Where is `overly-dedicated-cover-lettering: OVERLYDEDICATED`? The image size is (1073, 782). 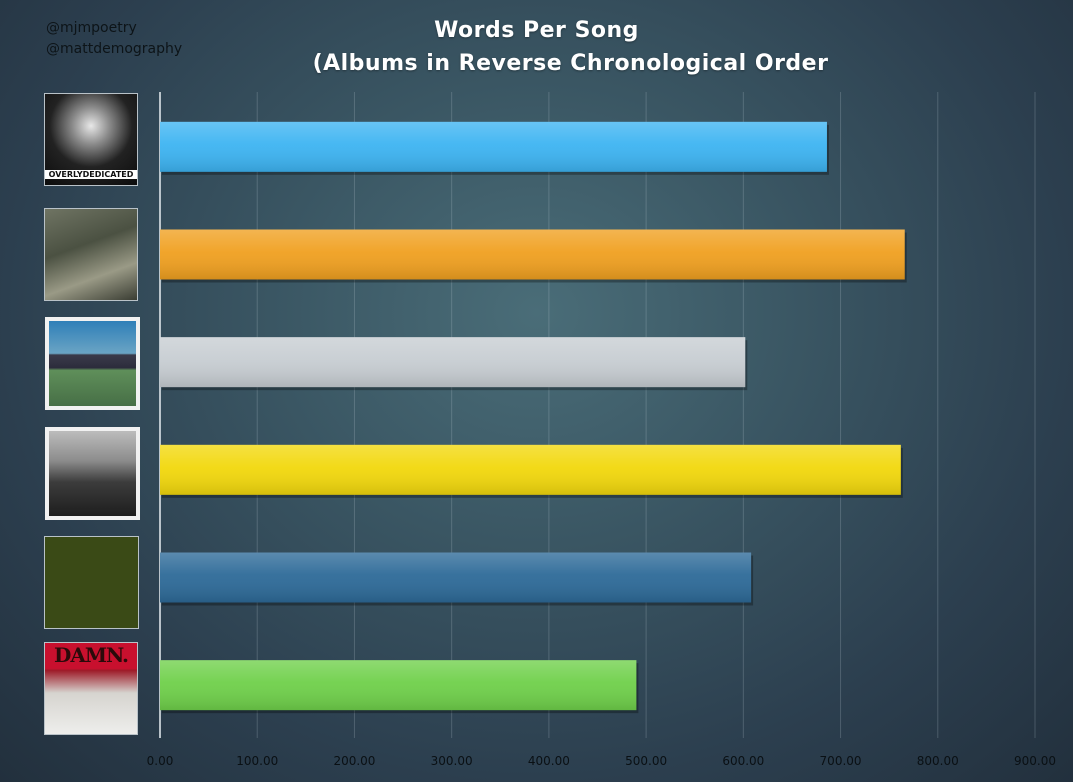
overly-dedicated-cover-lettering: OVERLYDEDICATED is located at coordinates (91, 174).